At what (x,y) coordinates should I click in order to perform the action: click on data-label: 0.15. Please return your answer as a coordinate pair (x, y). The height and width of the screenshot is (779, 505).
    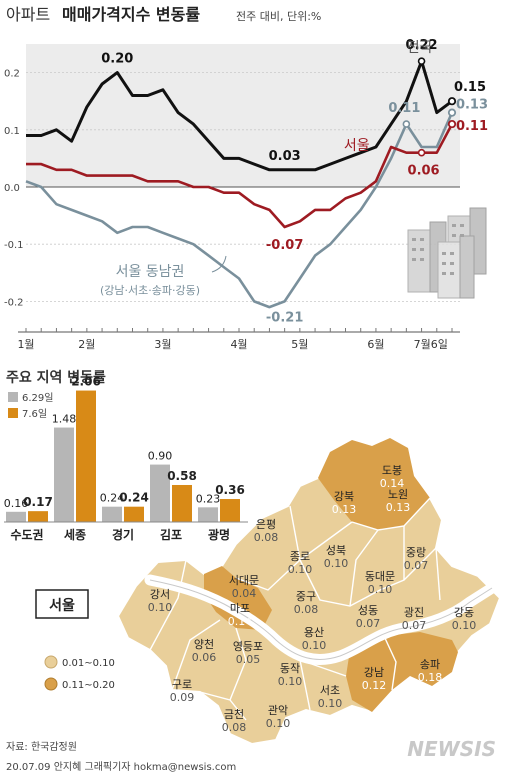
    Looking at the image, I should click on (470, 87).